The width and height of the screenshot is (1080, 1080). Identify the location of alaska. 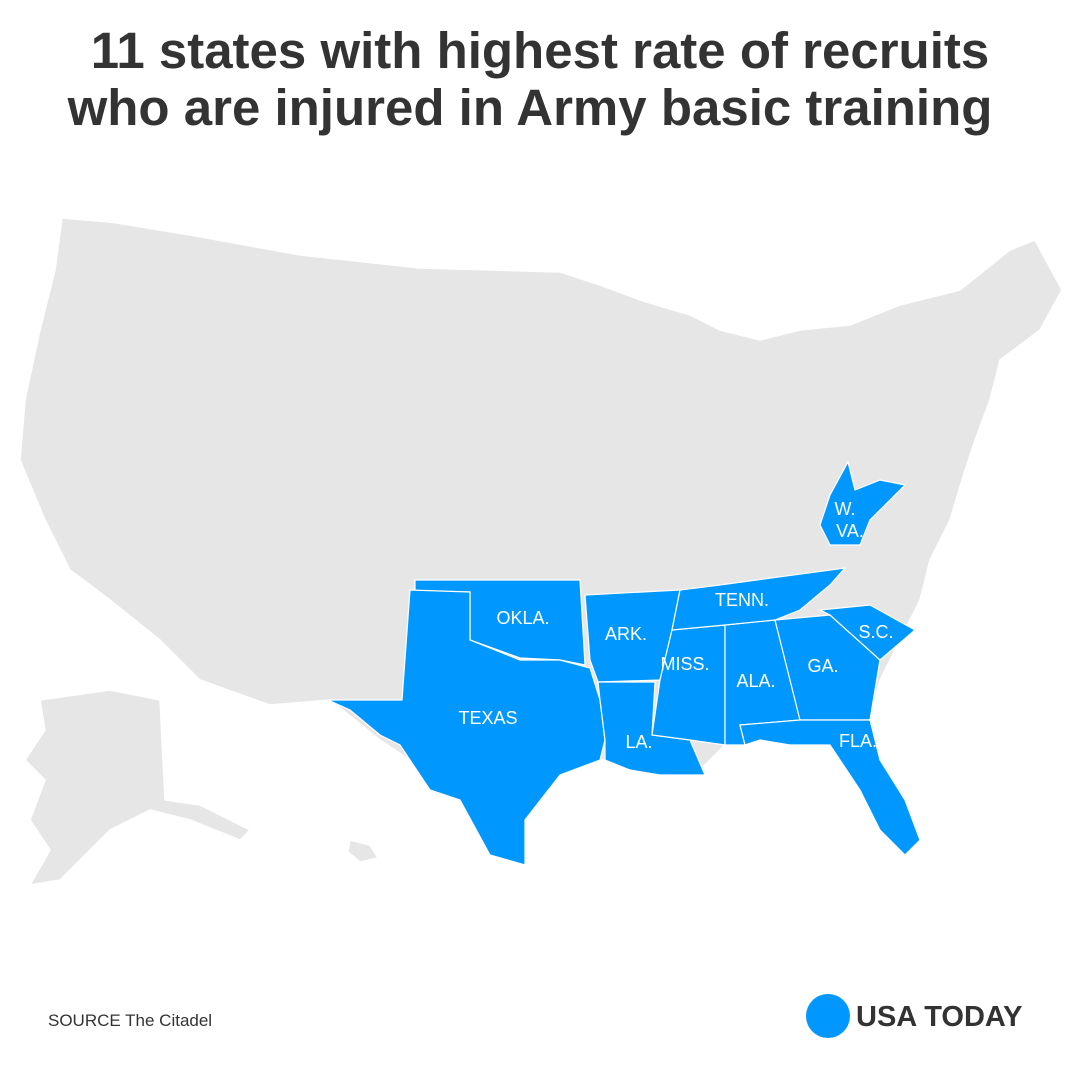
(138, 787).